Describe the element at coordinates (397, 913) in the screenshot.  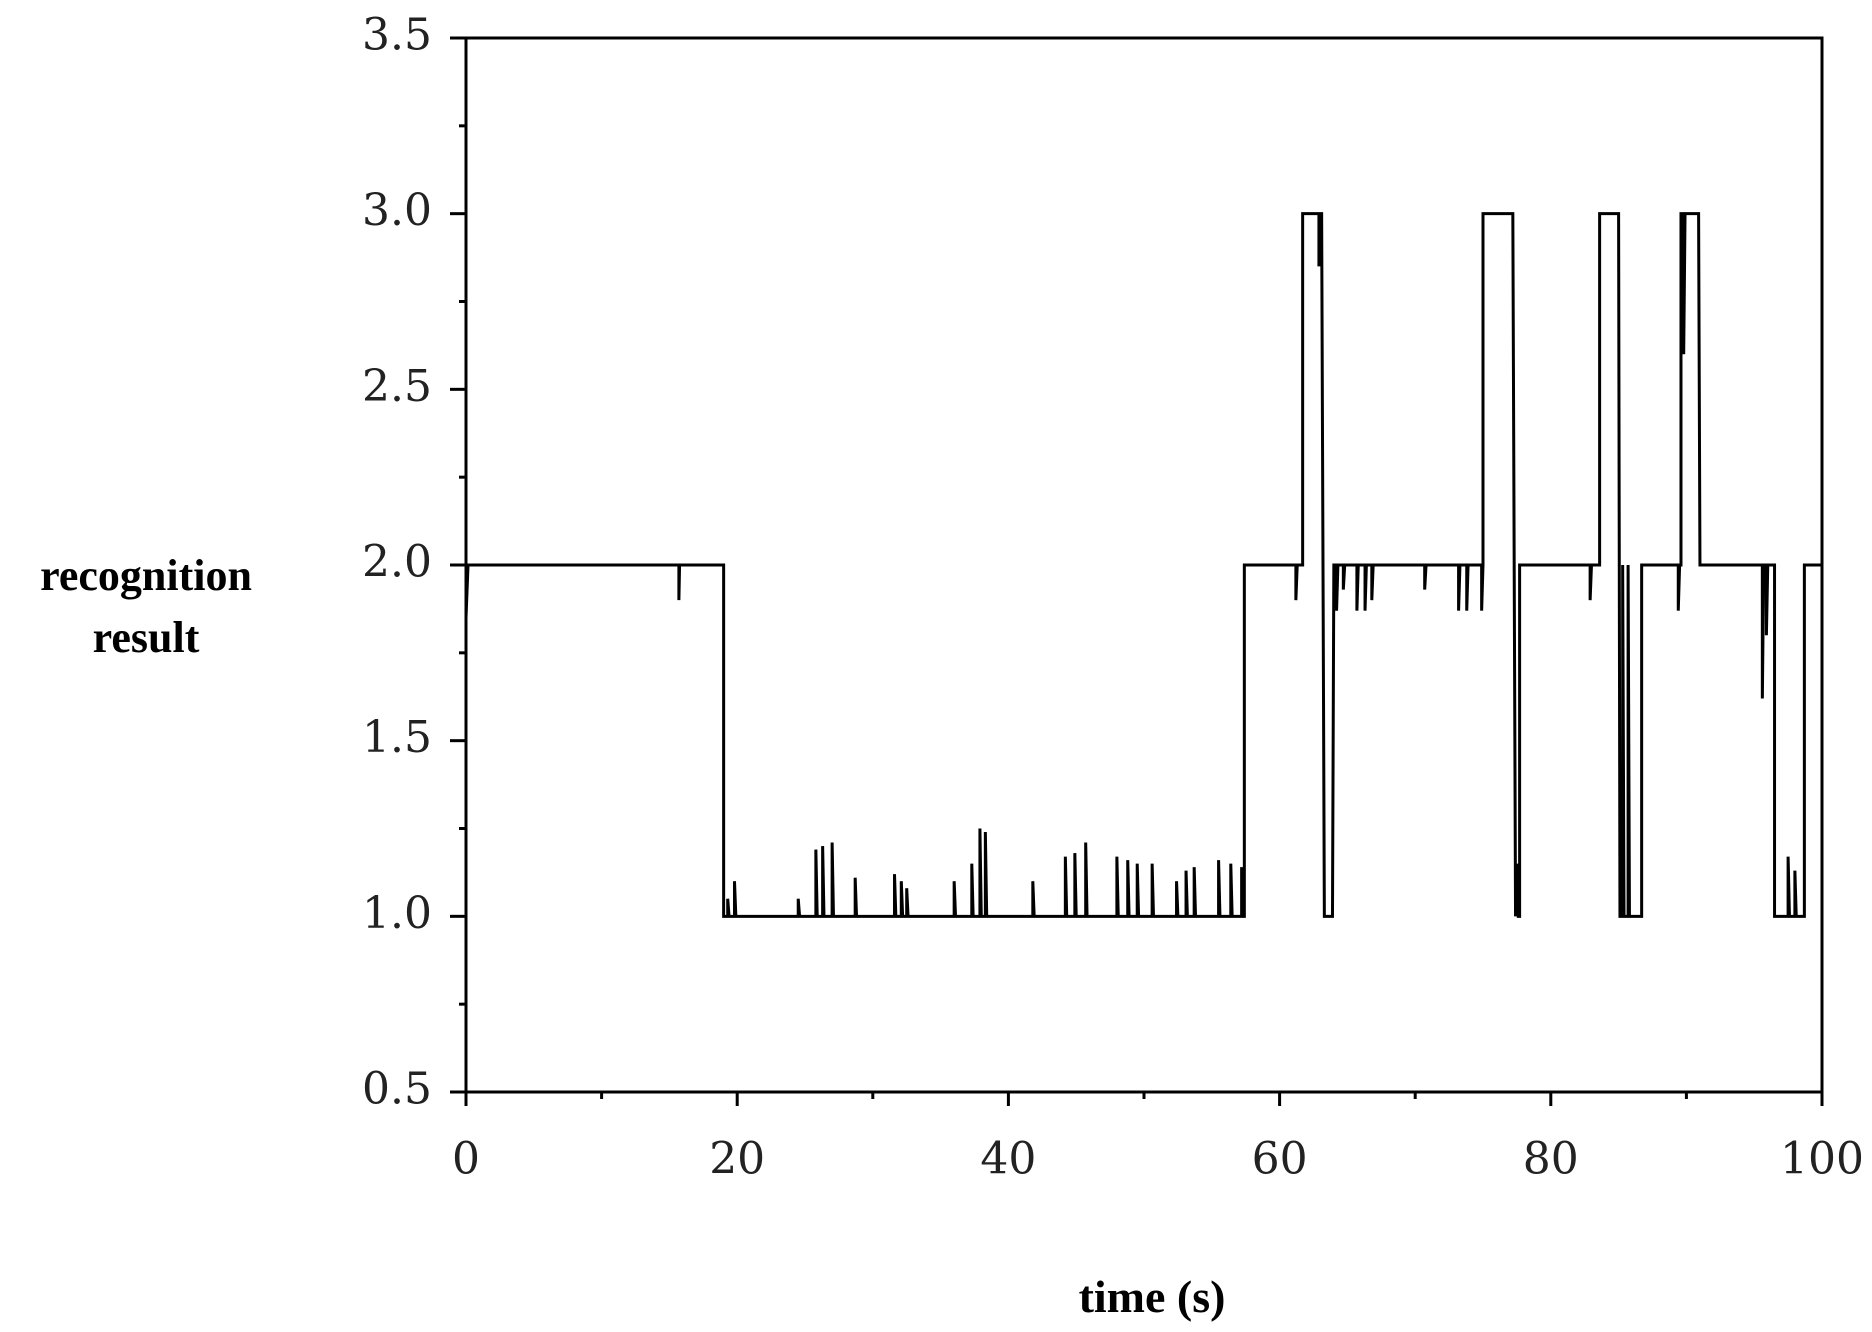
I see `y-tick-label: 1.0` at that location.